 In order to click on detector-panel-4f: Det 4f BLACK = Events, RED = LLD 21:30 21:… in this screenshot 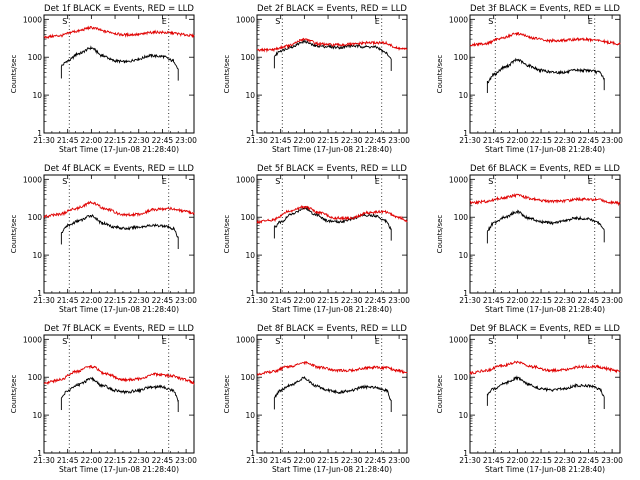, I will do `click(103, 239)`.